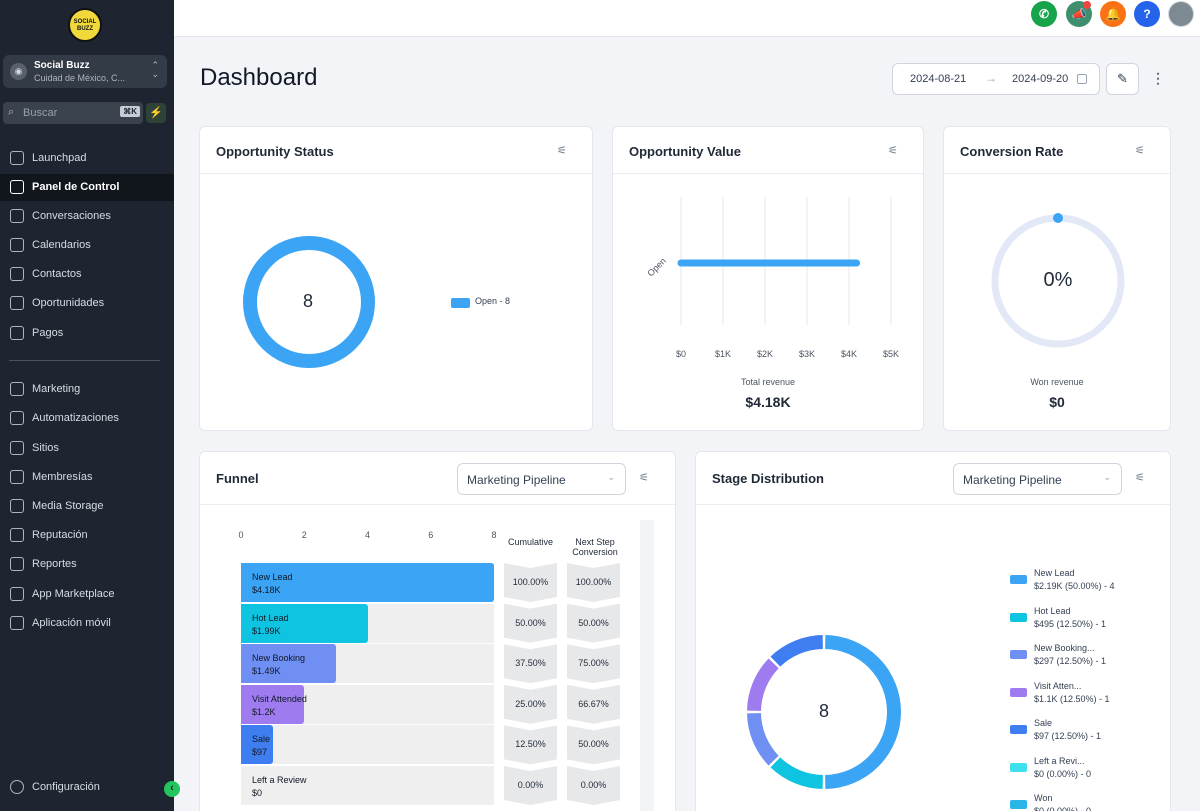 The height and width of the screenshot is (811, 1200). Describe the element at coordinates (768, 402) in the screenshot. I see `total-revenue-value: $4.18K` at that location.